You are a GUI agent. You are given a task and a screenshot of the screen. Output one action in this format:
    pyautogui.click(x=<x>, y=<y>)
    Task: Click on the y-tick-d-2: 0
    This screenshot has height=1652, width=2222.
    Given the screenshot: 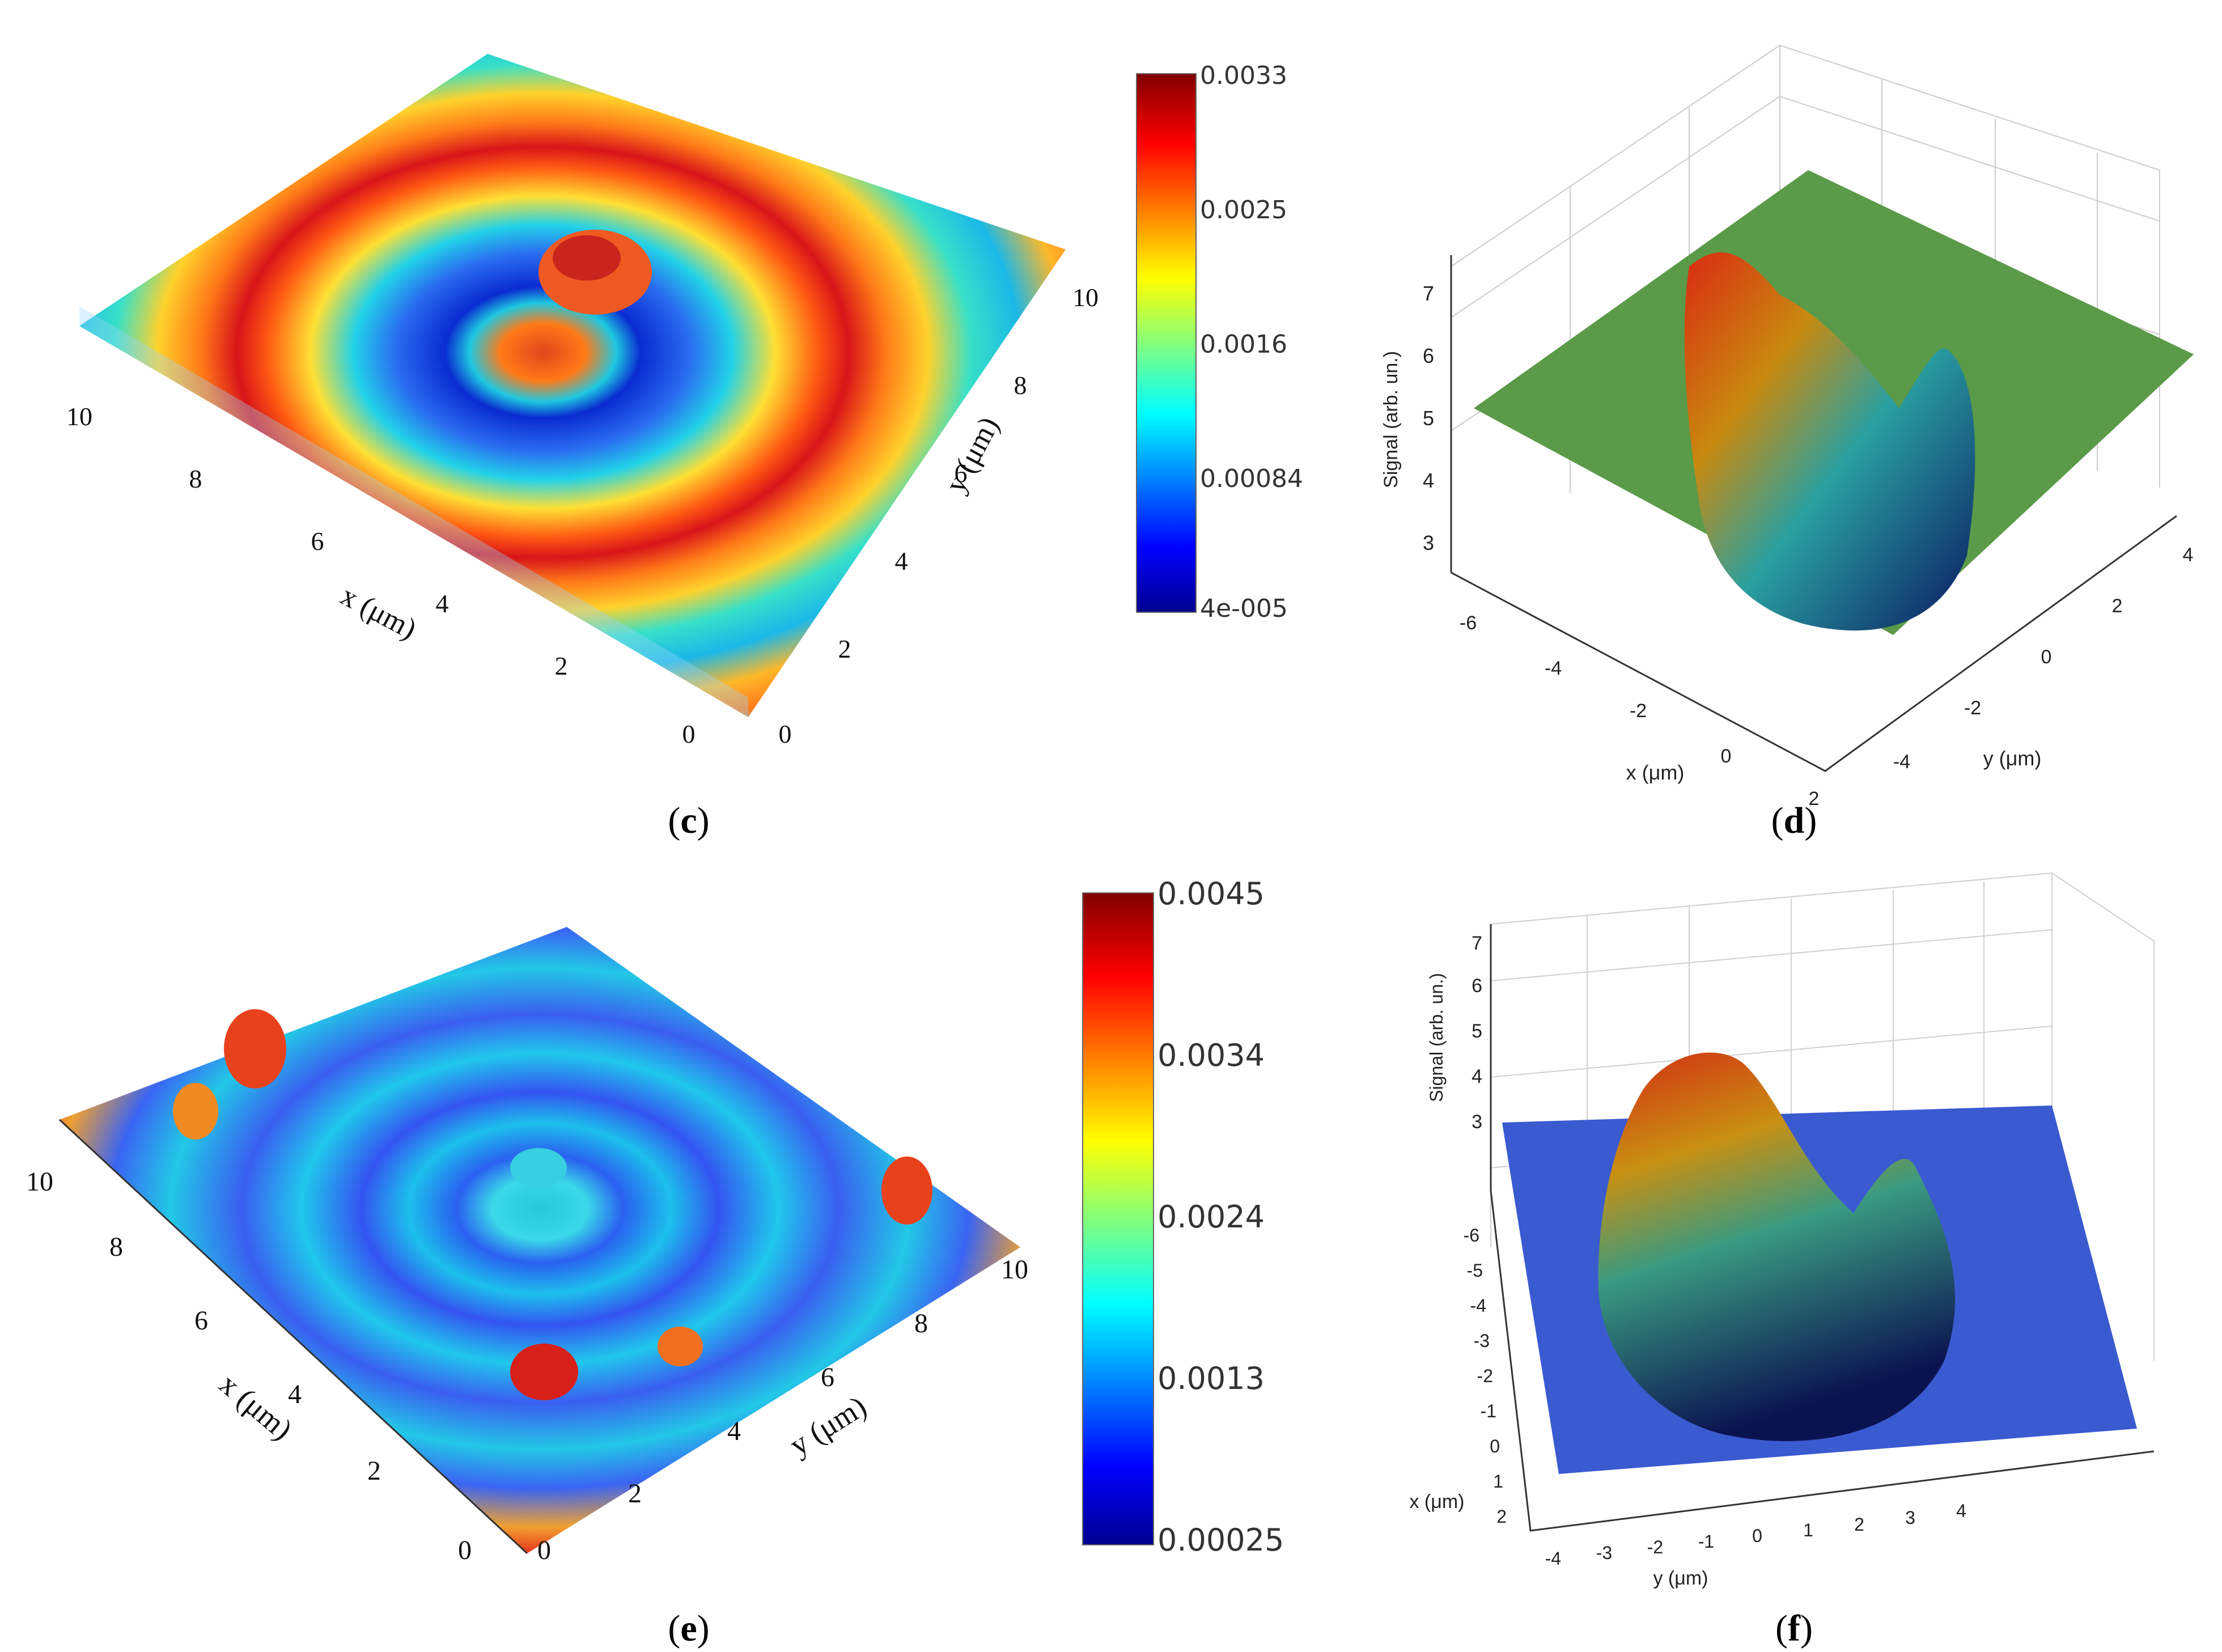 What is the action you would take?
    pyautogui.click(x=2046, y=657)
    